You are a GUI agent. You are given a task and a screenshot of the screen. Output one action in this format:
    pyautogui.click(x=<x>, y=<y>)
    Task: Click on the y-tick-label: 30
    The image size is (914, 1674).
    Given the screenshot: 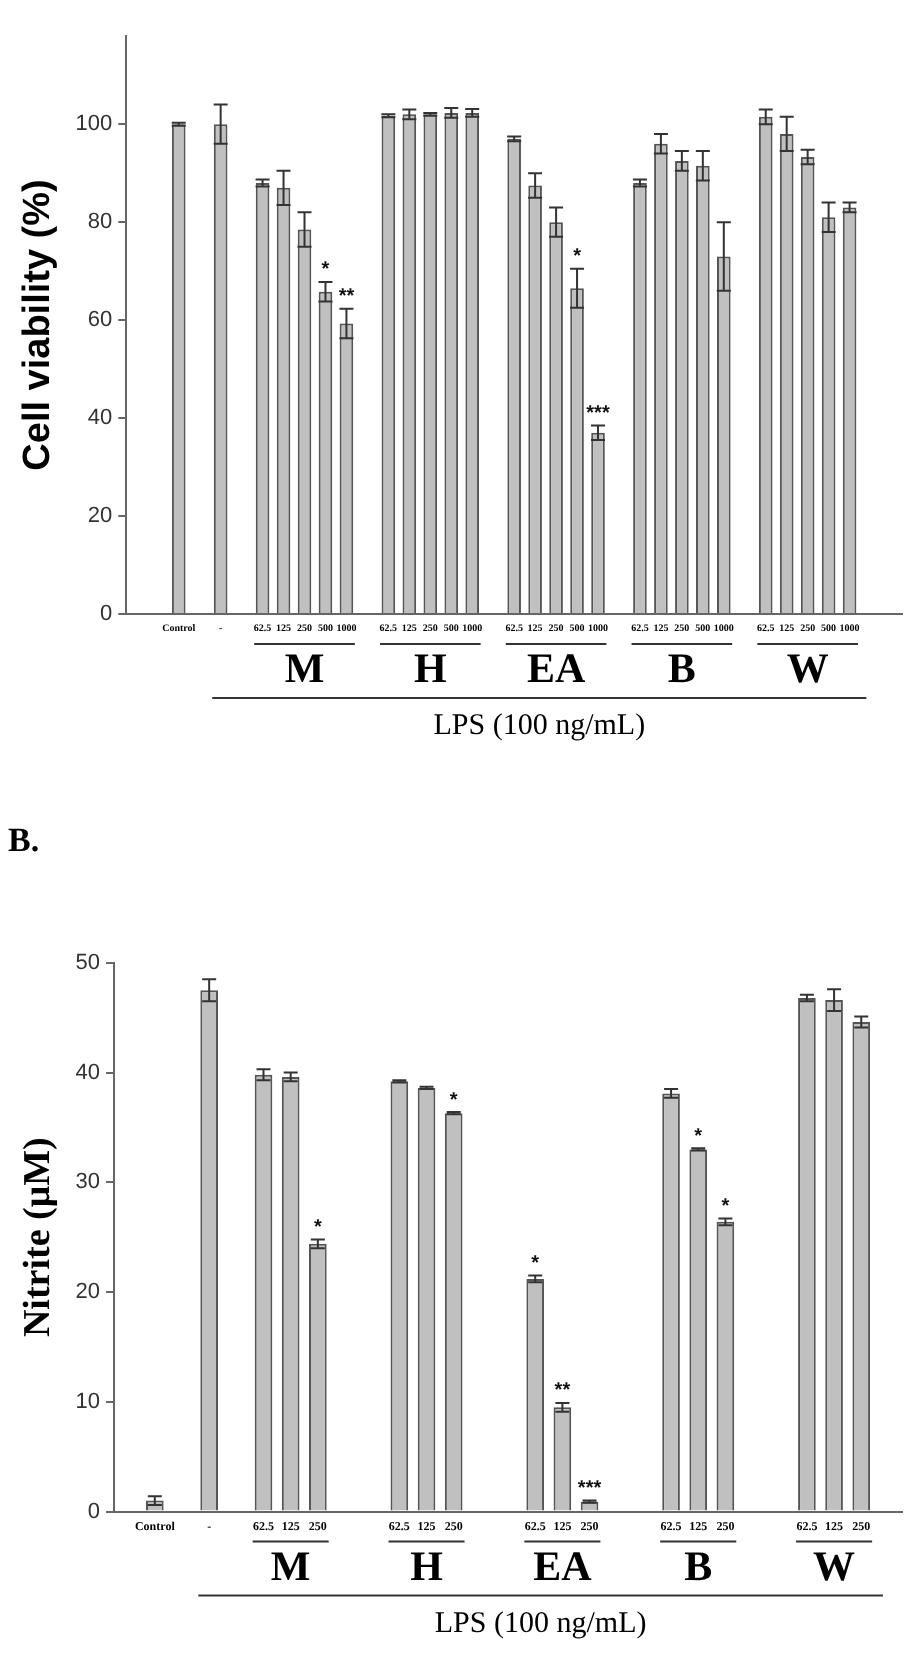 What is the action you would take?
    pyautogui.click(x=88, y=1182)
    